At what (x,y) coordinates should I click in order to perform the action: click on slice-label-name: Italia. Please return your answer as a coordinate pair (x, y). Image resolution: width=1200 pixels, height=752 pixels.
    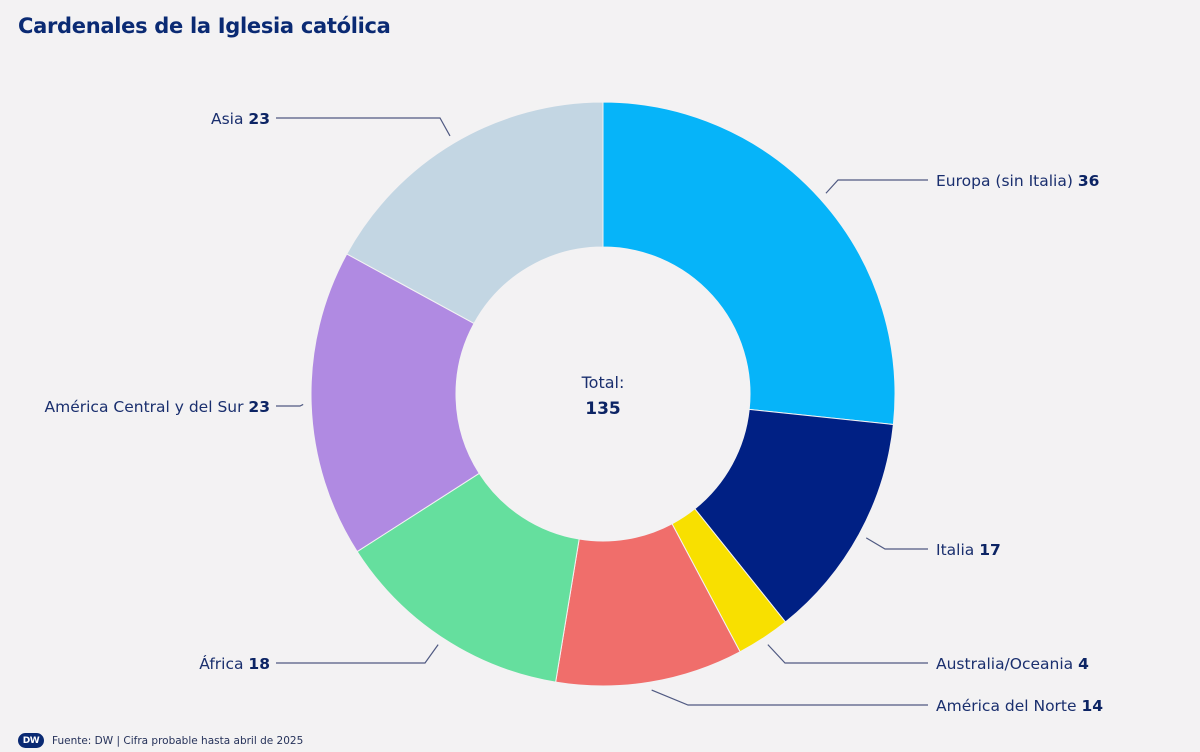
    Looking at the image, I should click on (957, 550).